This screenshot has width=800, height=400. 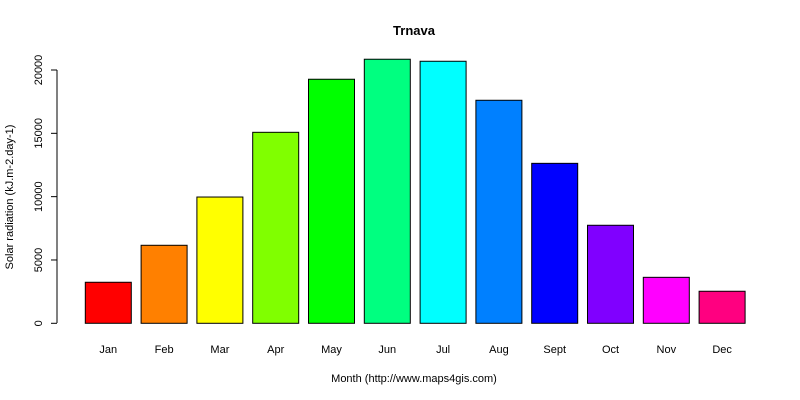 I want to click on x-tick-label: Dec, so click(x=722, y=350).